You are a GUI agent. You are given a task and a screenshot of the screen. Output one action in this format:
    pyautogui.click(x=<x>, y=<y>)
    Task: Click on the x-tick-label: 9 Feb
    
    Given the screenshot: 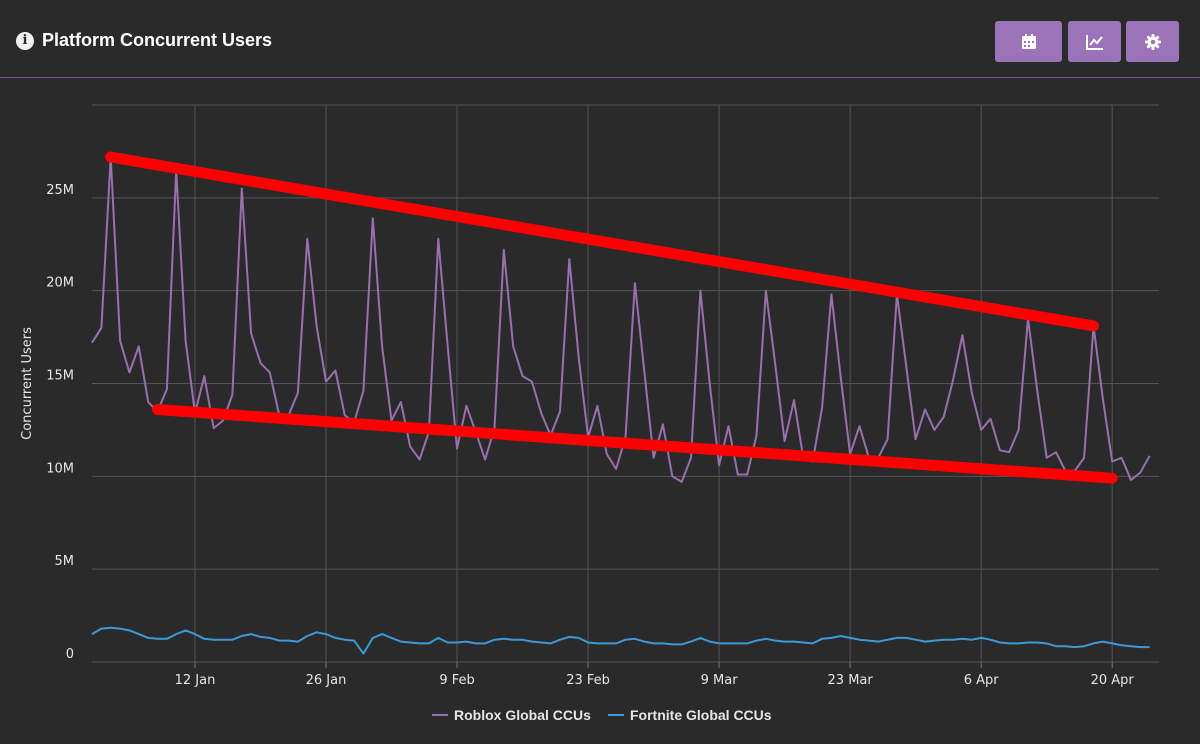 What is the action you would take?
    pyautogui.click(x=456, y=680)
    